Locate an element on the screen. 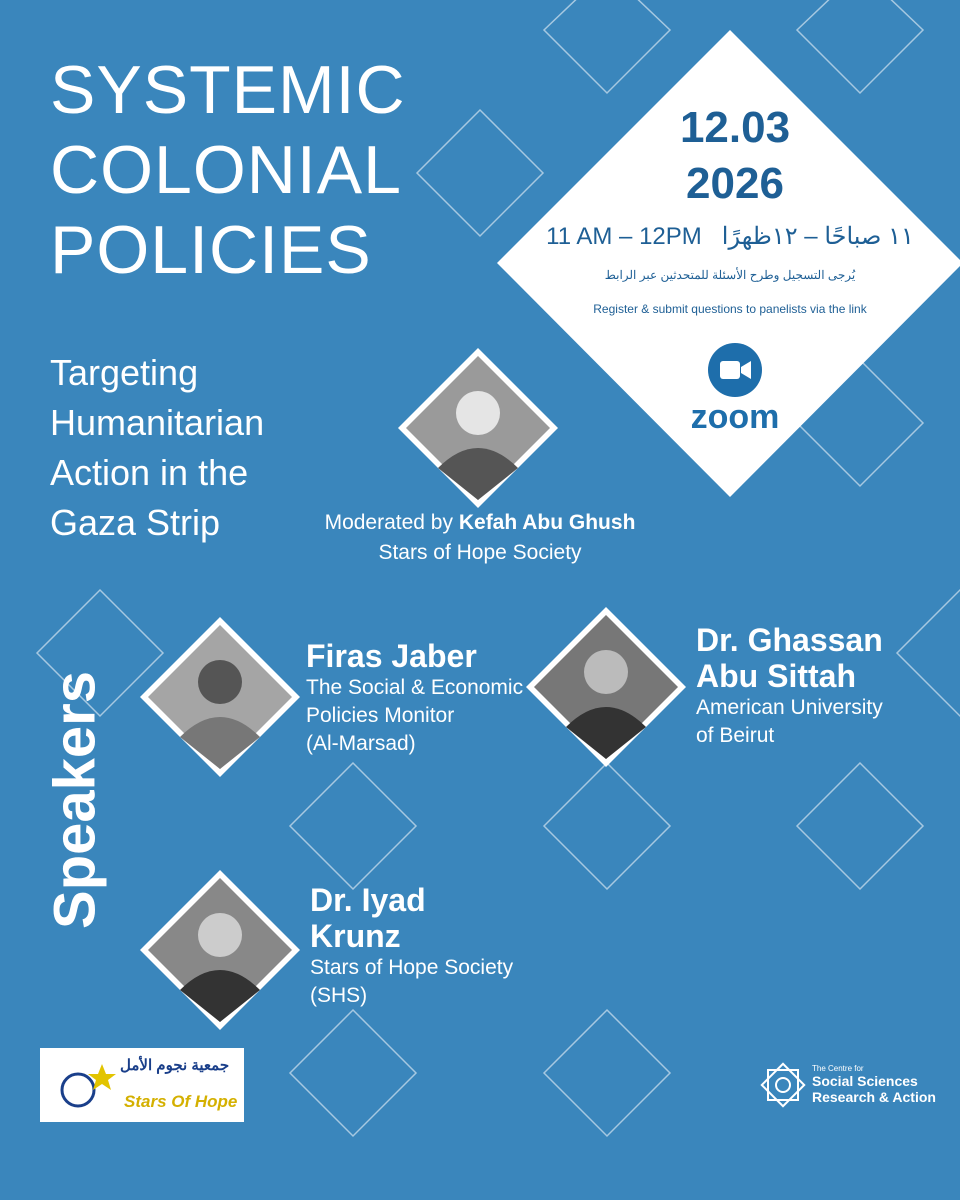  centre-line: The Centre for is located at coordinates (838, 1068).